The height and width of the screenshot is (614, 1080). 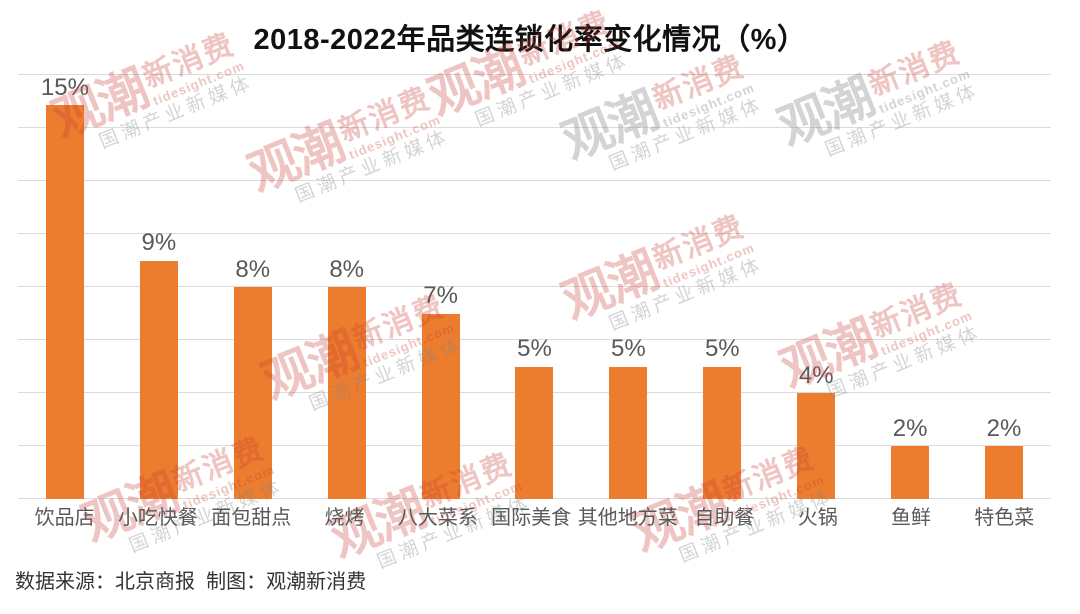 I want to click on category-label: 火锅, so click(x=817, y=518).